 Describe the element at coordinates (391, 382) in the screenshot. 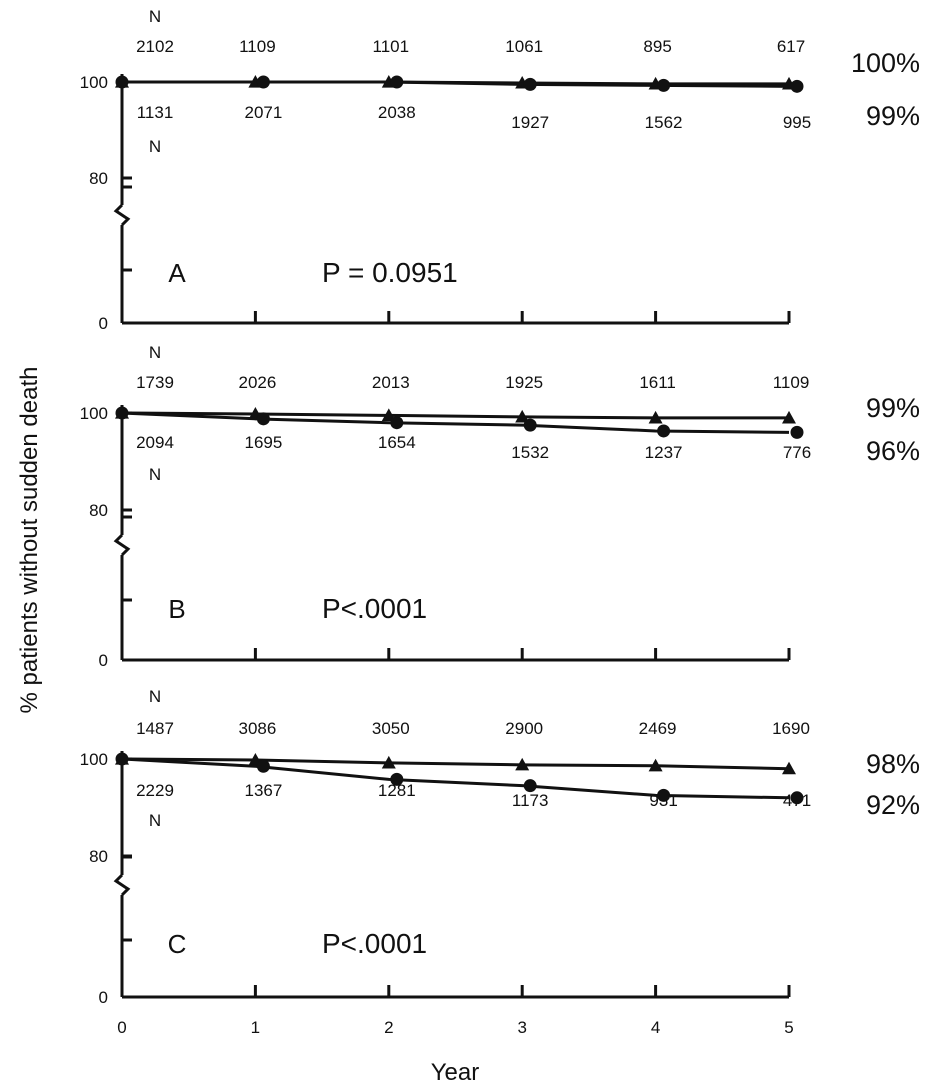

I see `top-n-count: 2013` at that location.